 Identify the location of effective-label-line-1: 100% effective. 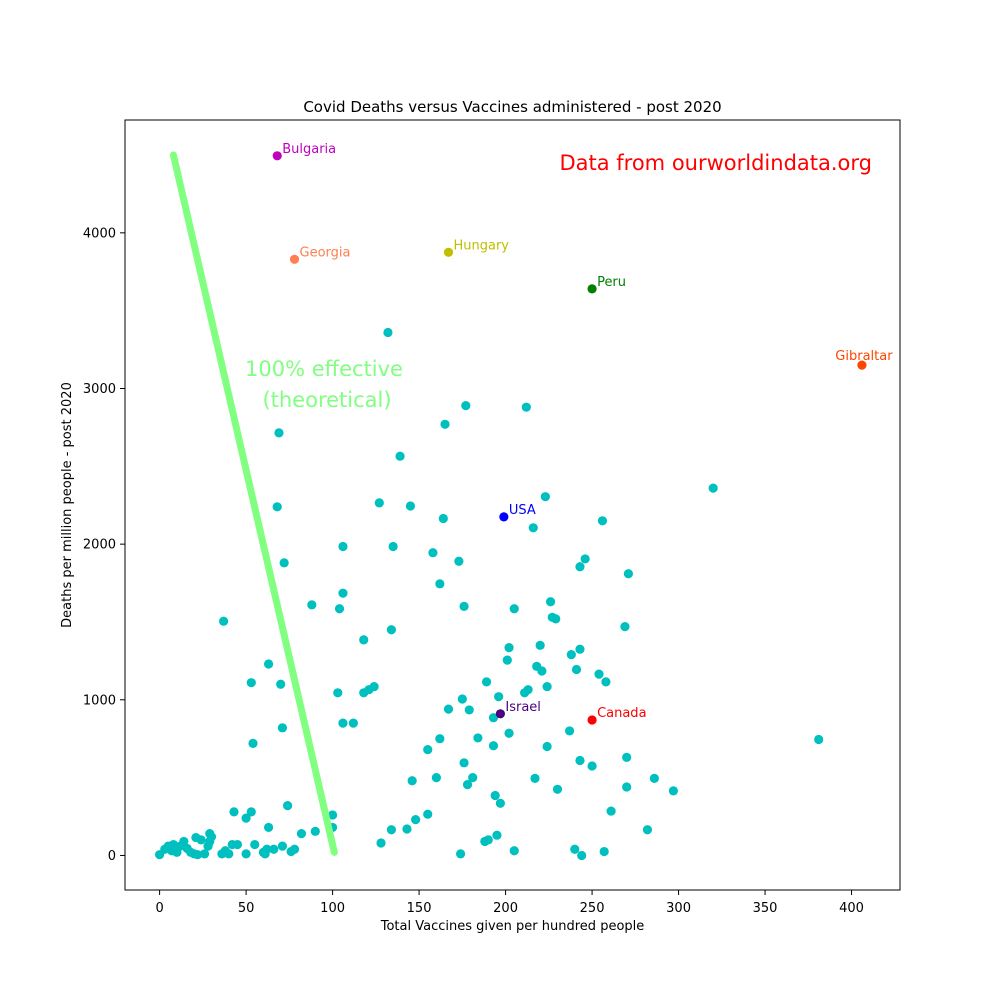
(324, 369).